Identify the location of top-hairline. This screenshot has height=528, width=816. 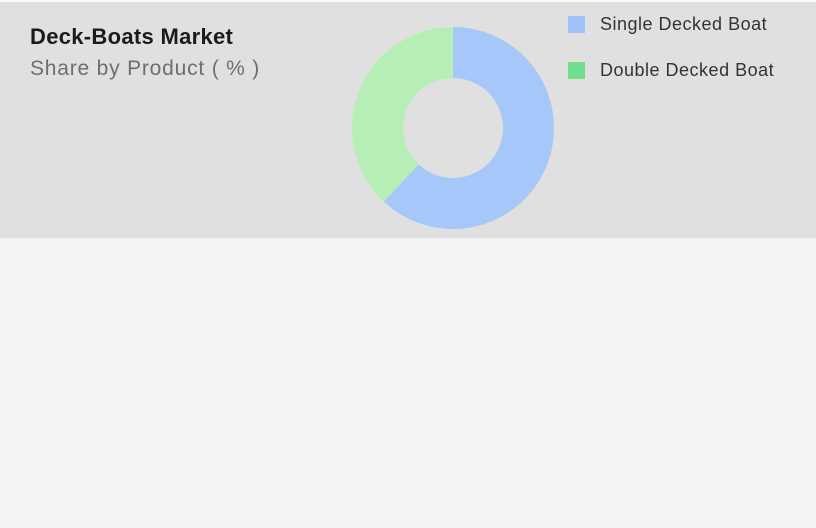
(408, 1).